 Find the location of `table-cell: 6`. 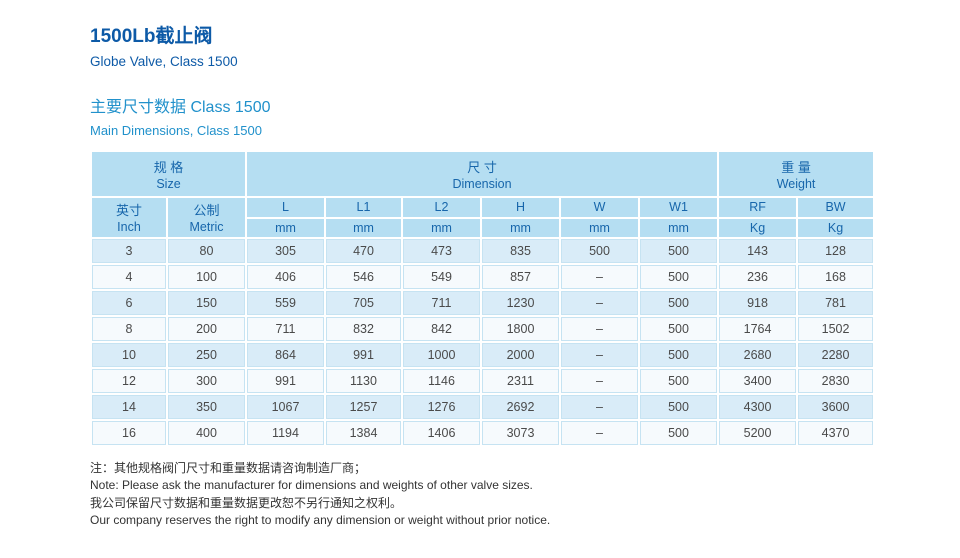

table-cell: 6 is located at coordinates (129, 302).